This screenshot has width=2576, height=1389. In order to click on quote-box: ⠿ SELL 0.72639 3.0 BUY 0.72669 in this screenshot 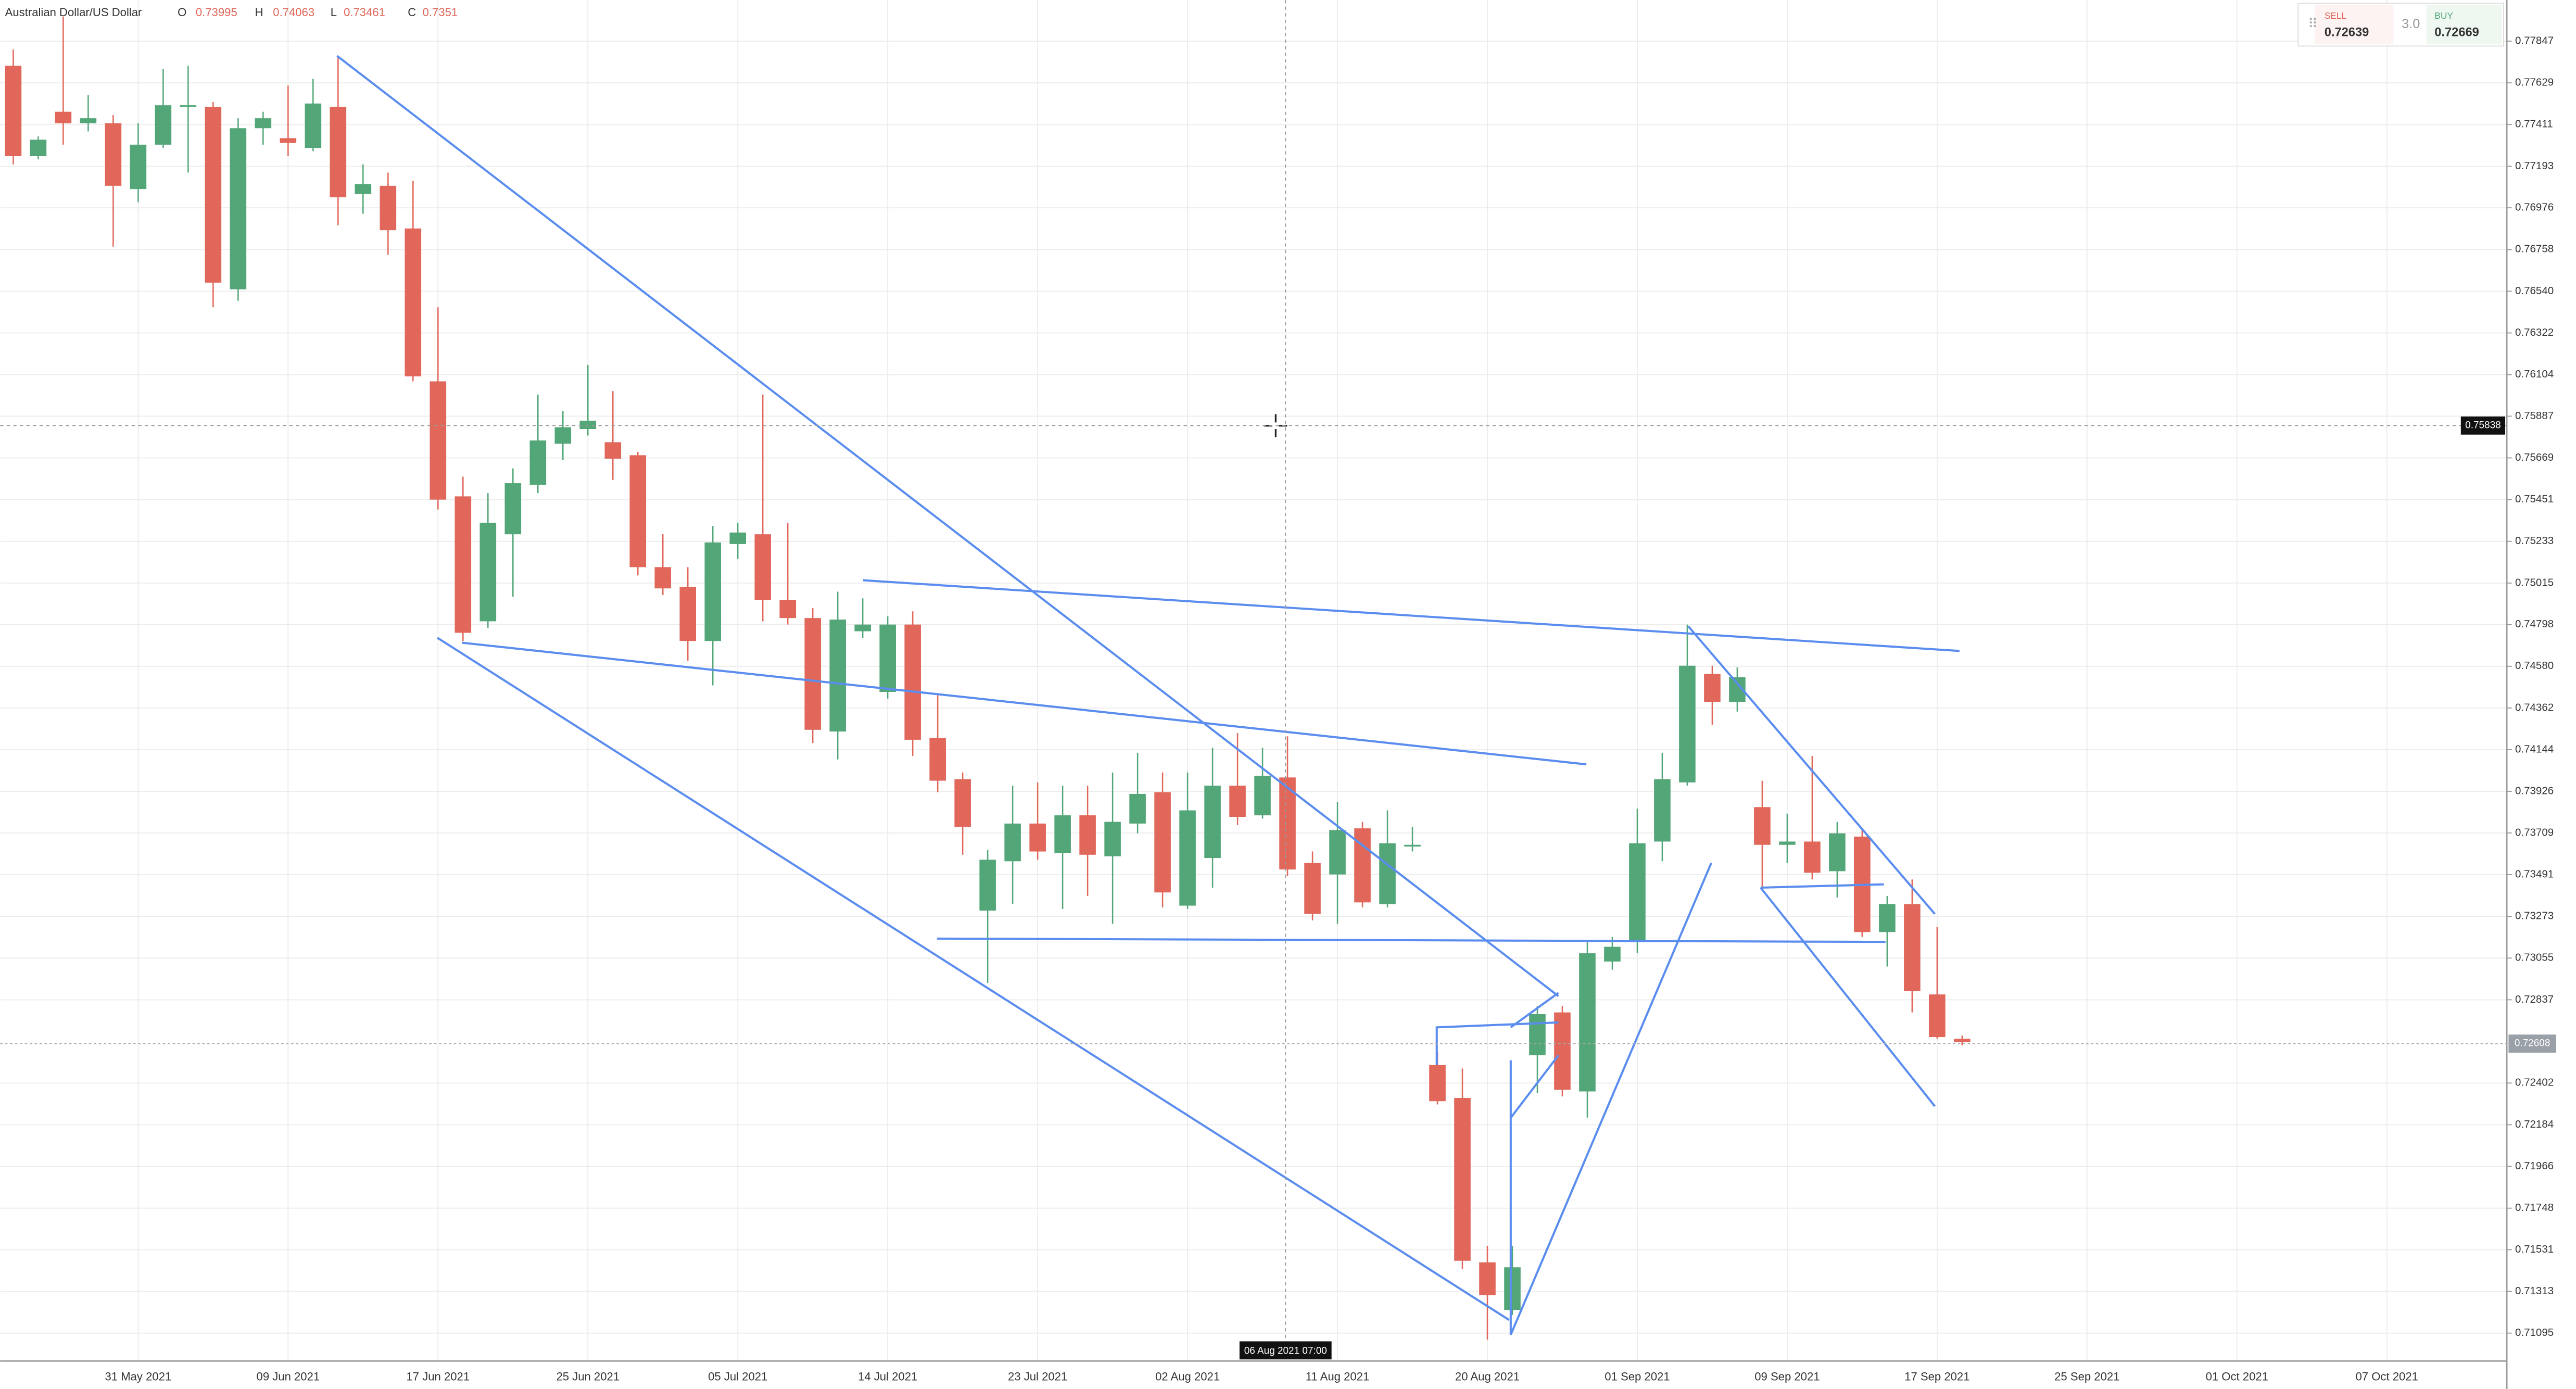, I will do `click(2400, 25)`.